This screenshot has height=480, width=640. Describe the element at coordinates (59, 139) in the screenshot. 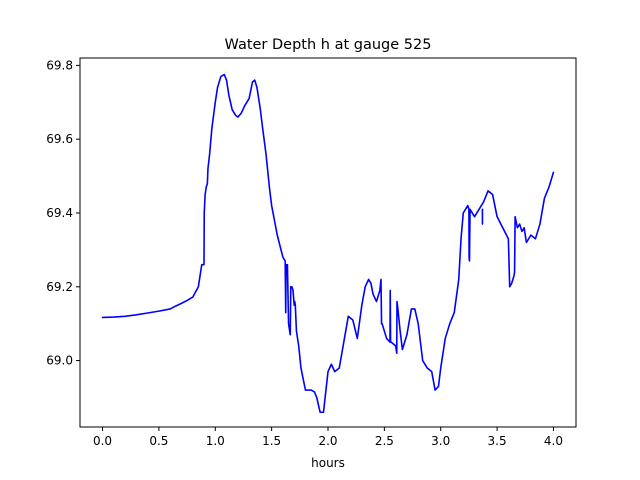

I see `y-tick-label: 69.6` at that location.